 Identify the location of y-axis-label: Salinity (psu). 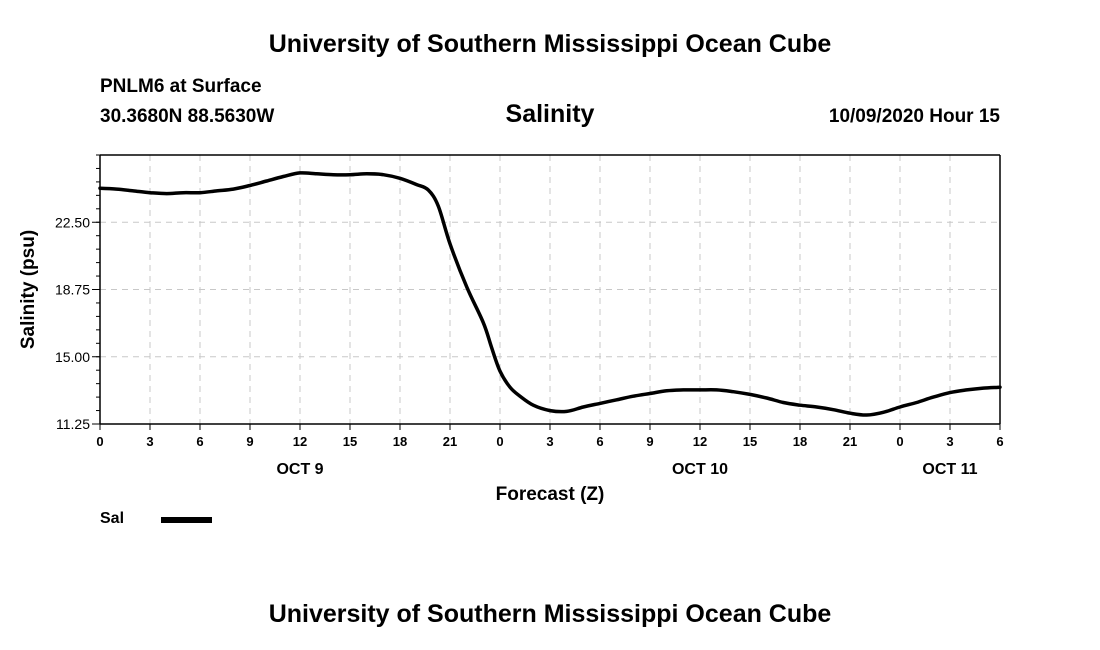
(28, 289).